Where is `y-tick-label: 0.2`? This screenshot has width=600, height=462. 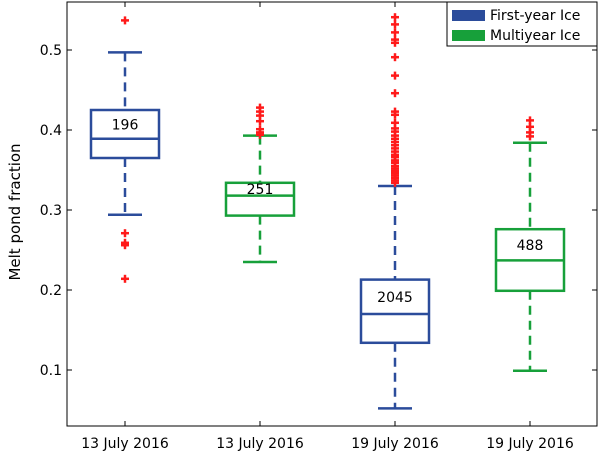
y-tick-label: 0.2 is located at coordinates (51, 291).